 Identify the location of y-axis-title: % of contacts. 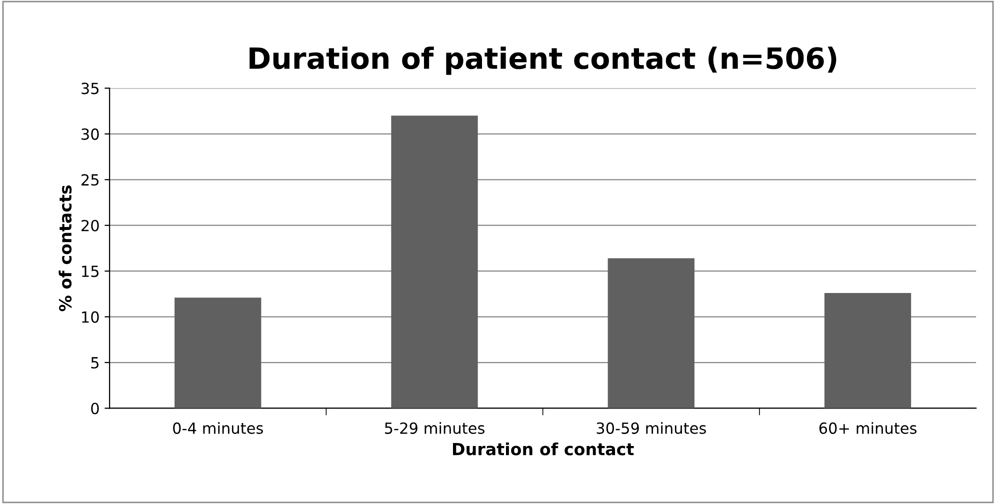
(65, 248).